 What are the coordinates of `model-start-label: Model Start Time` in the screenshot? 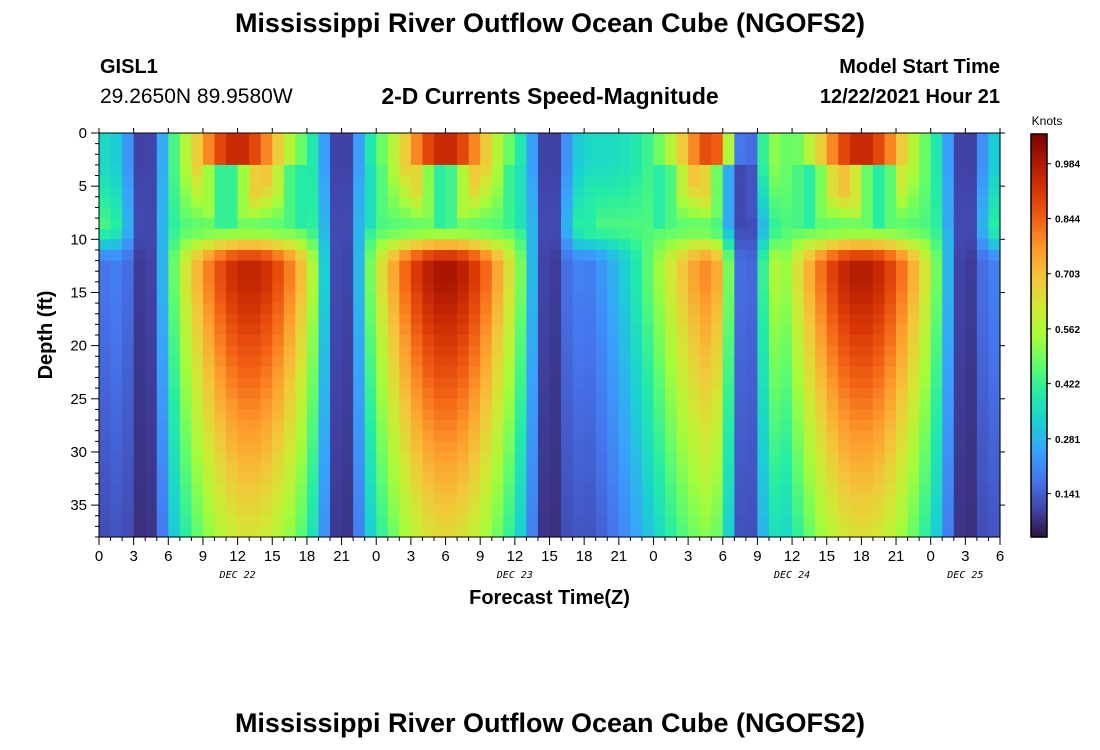 It's located at (919, 67).